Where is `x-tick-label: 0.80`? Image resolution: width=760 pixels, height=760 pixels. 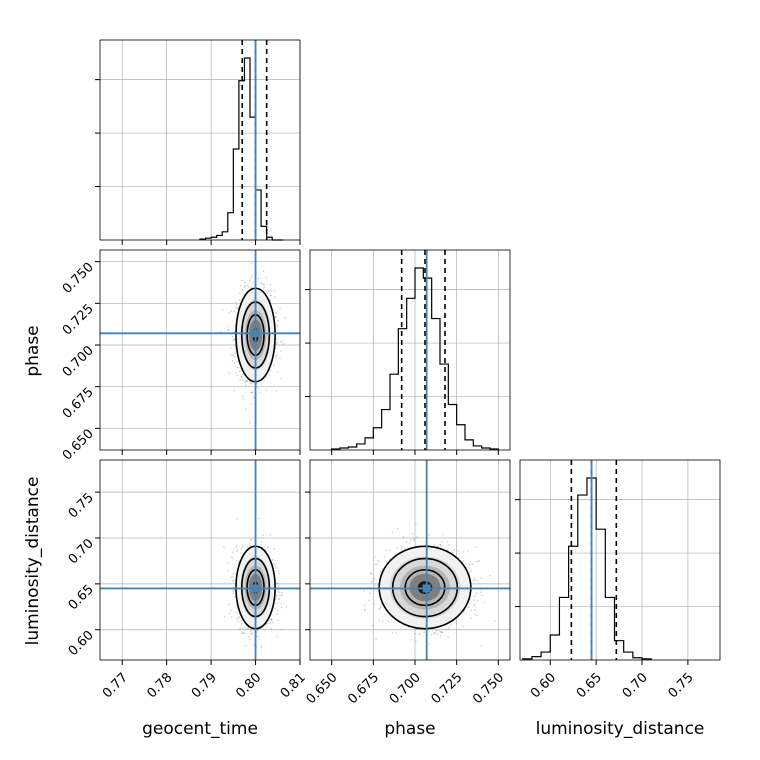
x-tick-label: 0.80 is located at coordinates (248, 685).